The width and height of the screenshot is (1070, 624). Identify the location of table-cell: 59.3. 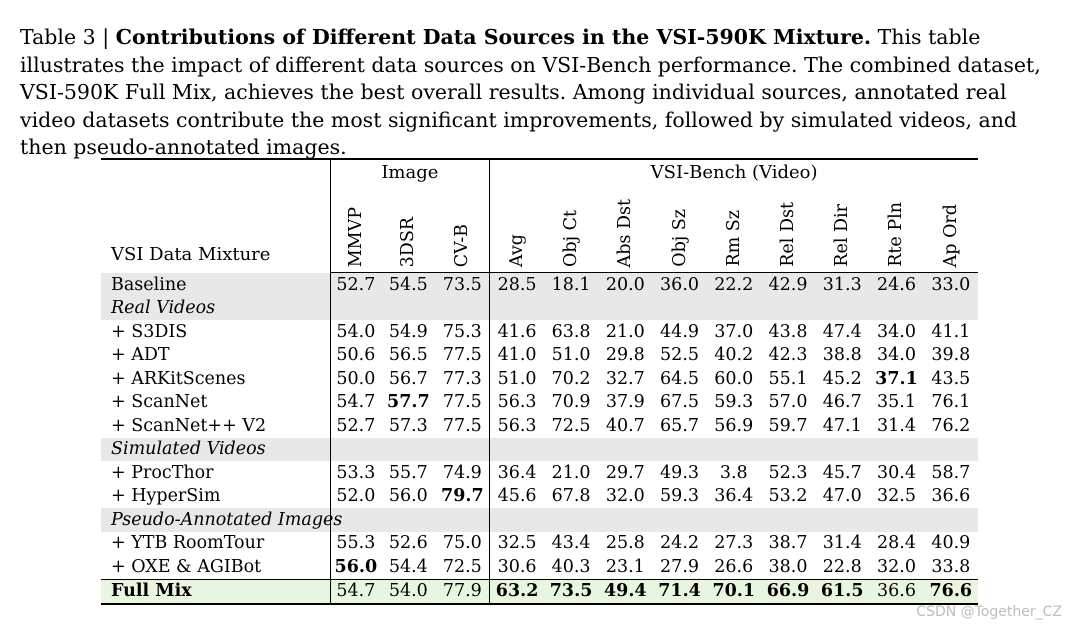
(734, 402).